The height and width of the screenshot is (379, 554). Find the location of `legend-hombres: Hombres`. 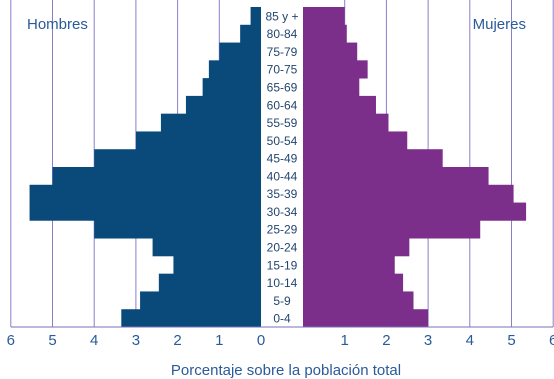

legend-hombres: Hombres is located at coordinates (57, 24).